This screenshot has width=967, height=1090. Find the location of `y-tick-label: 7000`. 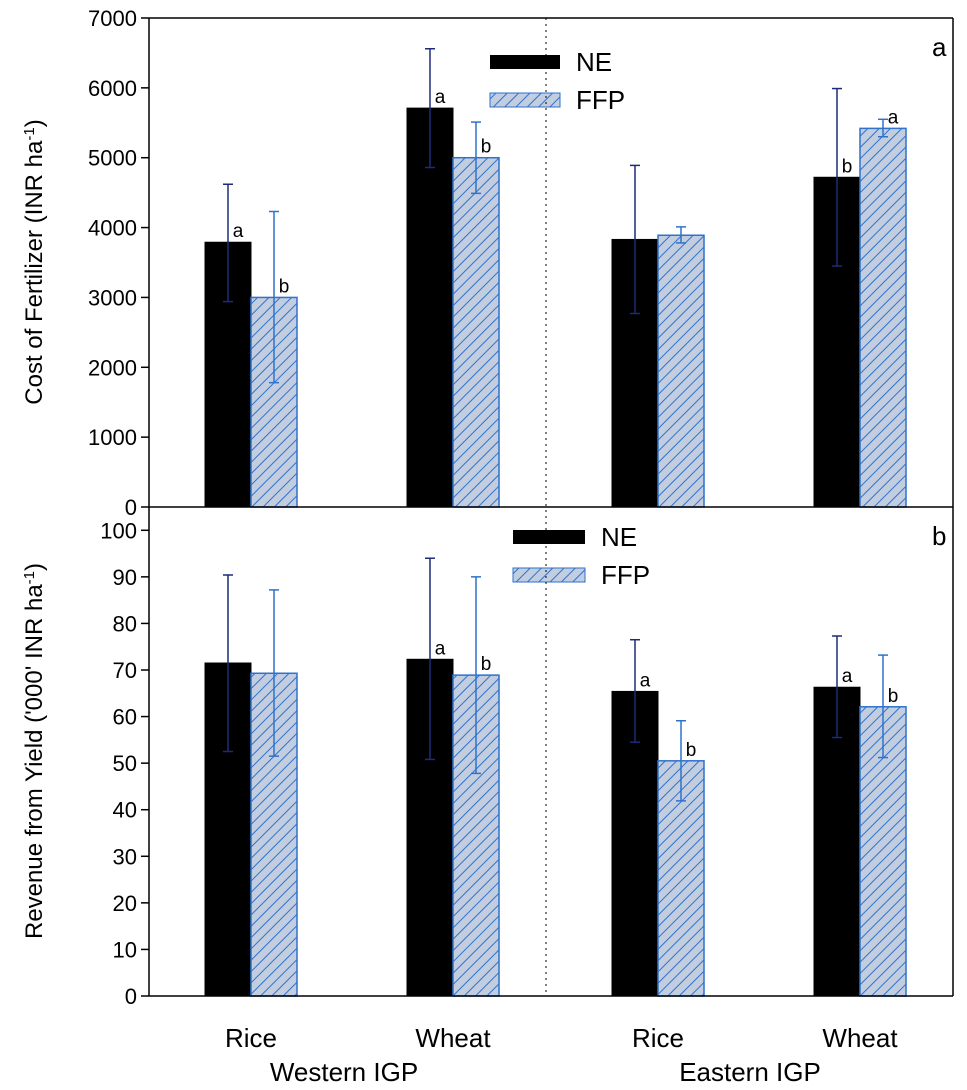

y-tick-label: 7000 is located at coordinates (112, 18).